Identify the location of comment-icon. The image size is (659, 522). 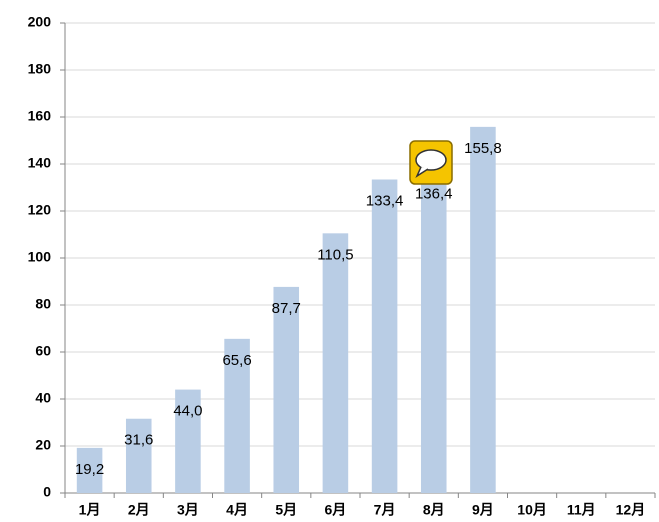
(431, 162).